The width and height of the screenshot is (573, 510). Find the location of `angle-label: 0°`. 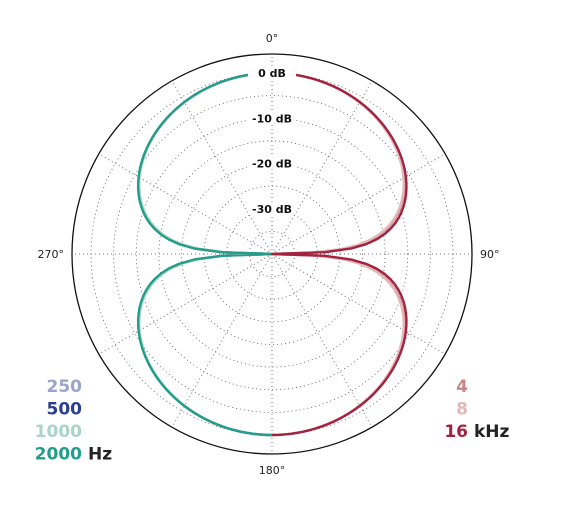

angle-label: 0° is located at coordinates (272, 38).